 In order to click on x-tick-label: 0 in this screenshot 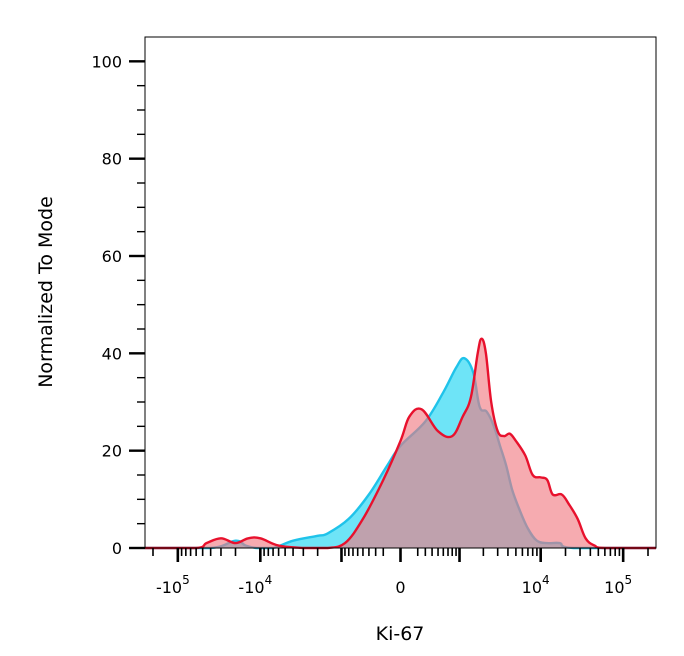, I will do `click(400, 587)`.